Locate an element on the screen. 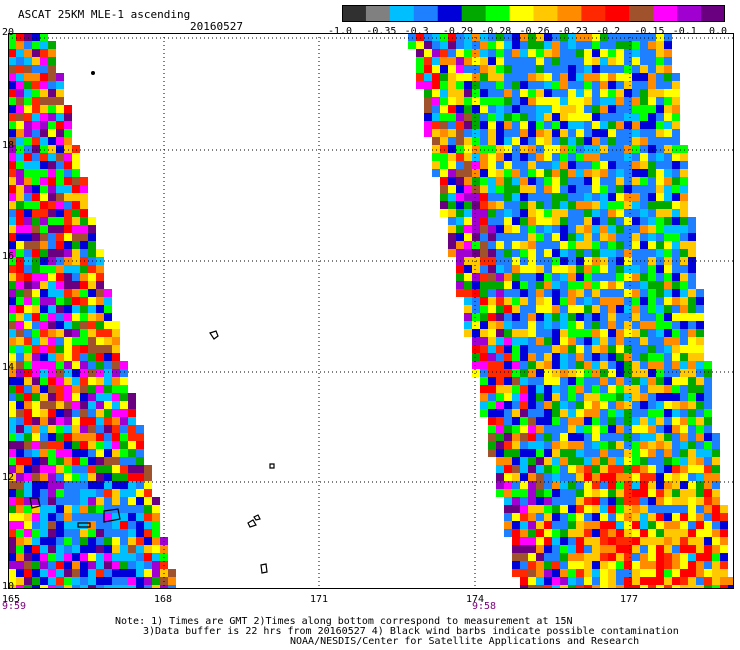 This screenshot has height=650, width=740. lat-label-10: 10 is located at coordinates (8, 586).